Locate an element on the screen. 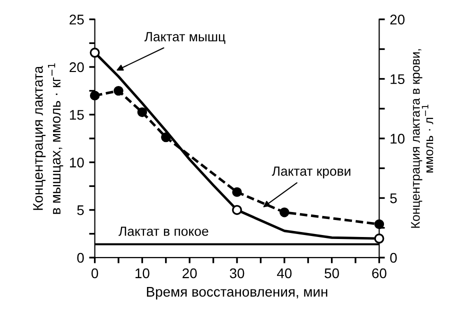  y2-axis-title: Концентрация лактата в крови, ммоль · л$^{−1}$ is located at coordinates (422, 138).